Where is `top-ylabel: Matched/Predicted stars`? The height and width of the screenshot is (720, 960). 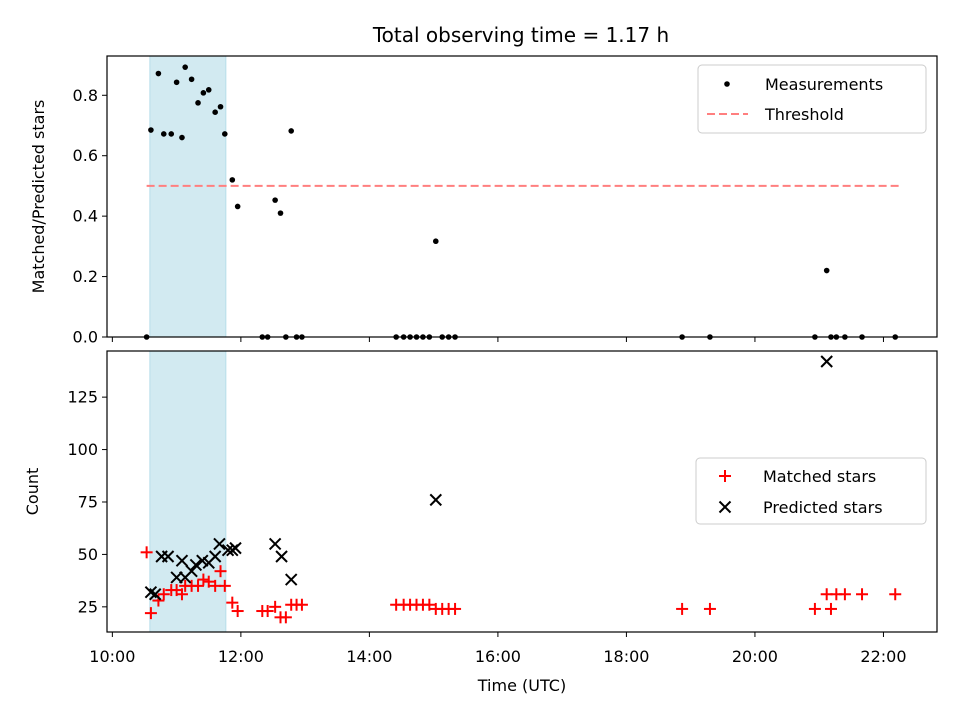
top-ylabel: Matched/Predicted stars is located at coordinates (38, 197).